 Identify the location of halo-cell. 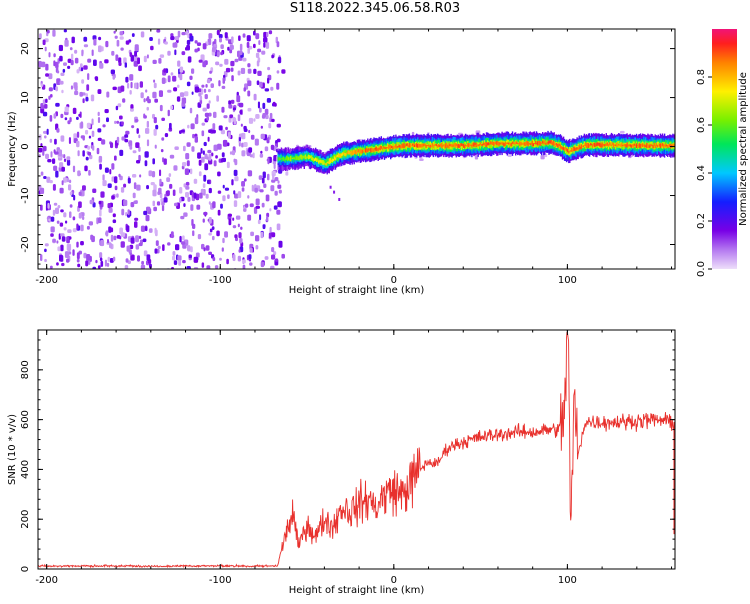
(421, 159).